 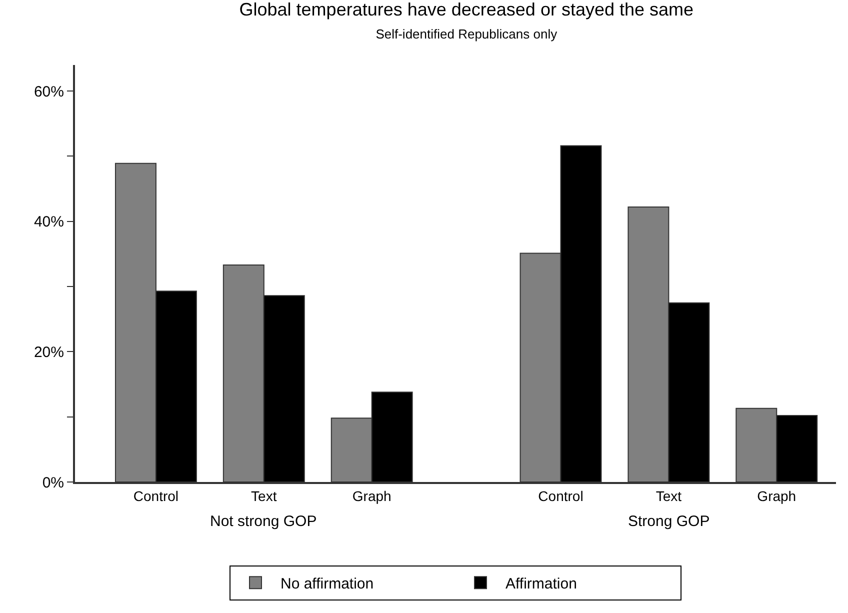 I want to click on y-tick-label: 0%, so click(x=53, y=483).